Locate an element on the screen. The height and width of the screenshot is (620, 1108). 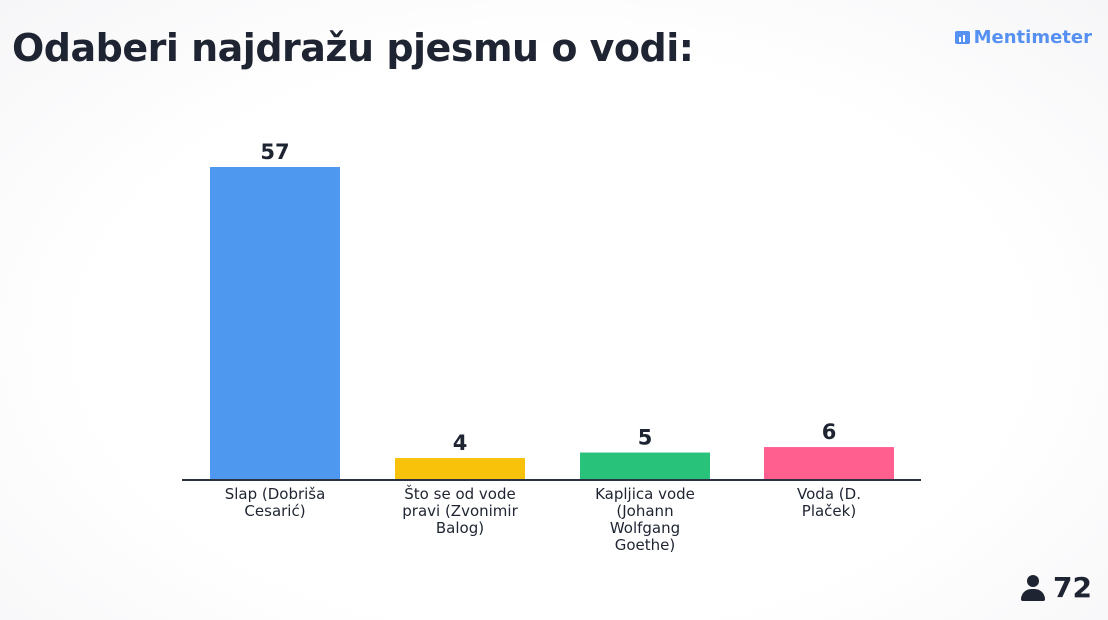
category-label-4: Voda (D. Plaček) is located at coordinates (829, 502).